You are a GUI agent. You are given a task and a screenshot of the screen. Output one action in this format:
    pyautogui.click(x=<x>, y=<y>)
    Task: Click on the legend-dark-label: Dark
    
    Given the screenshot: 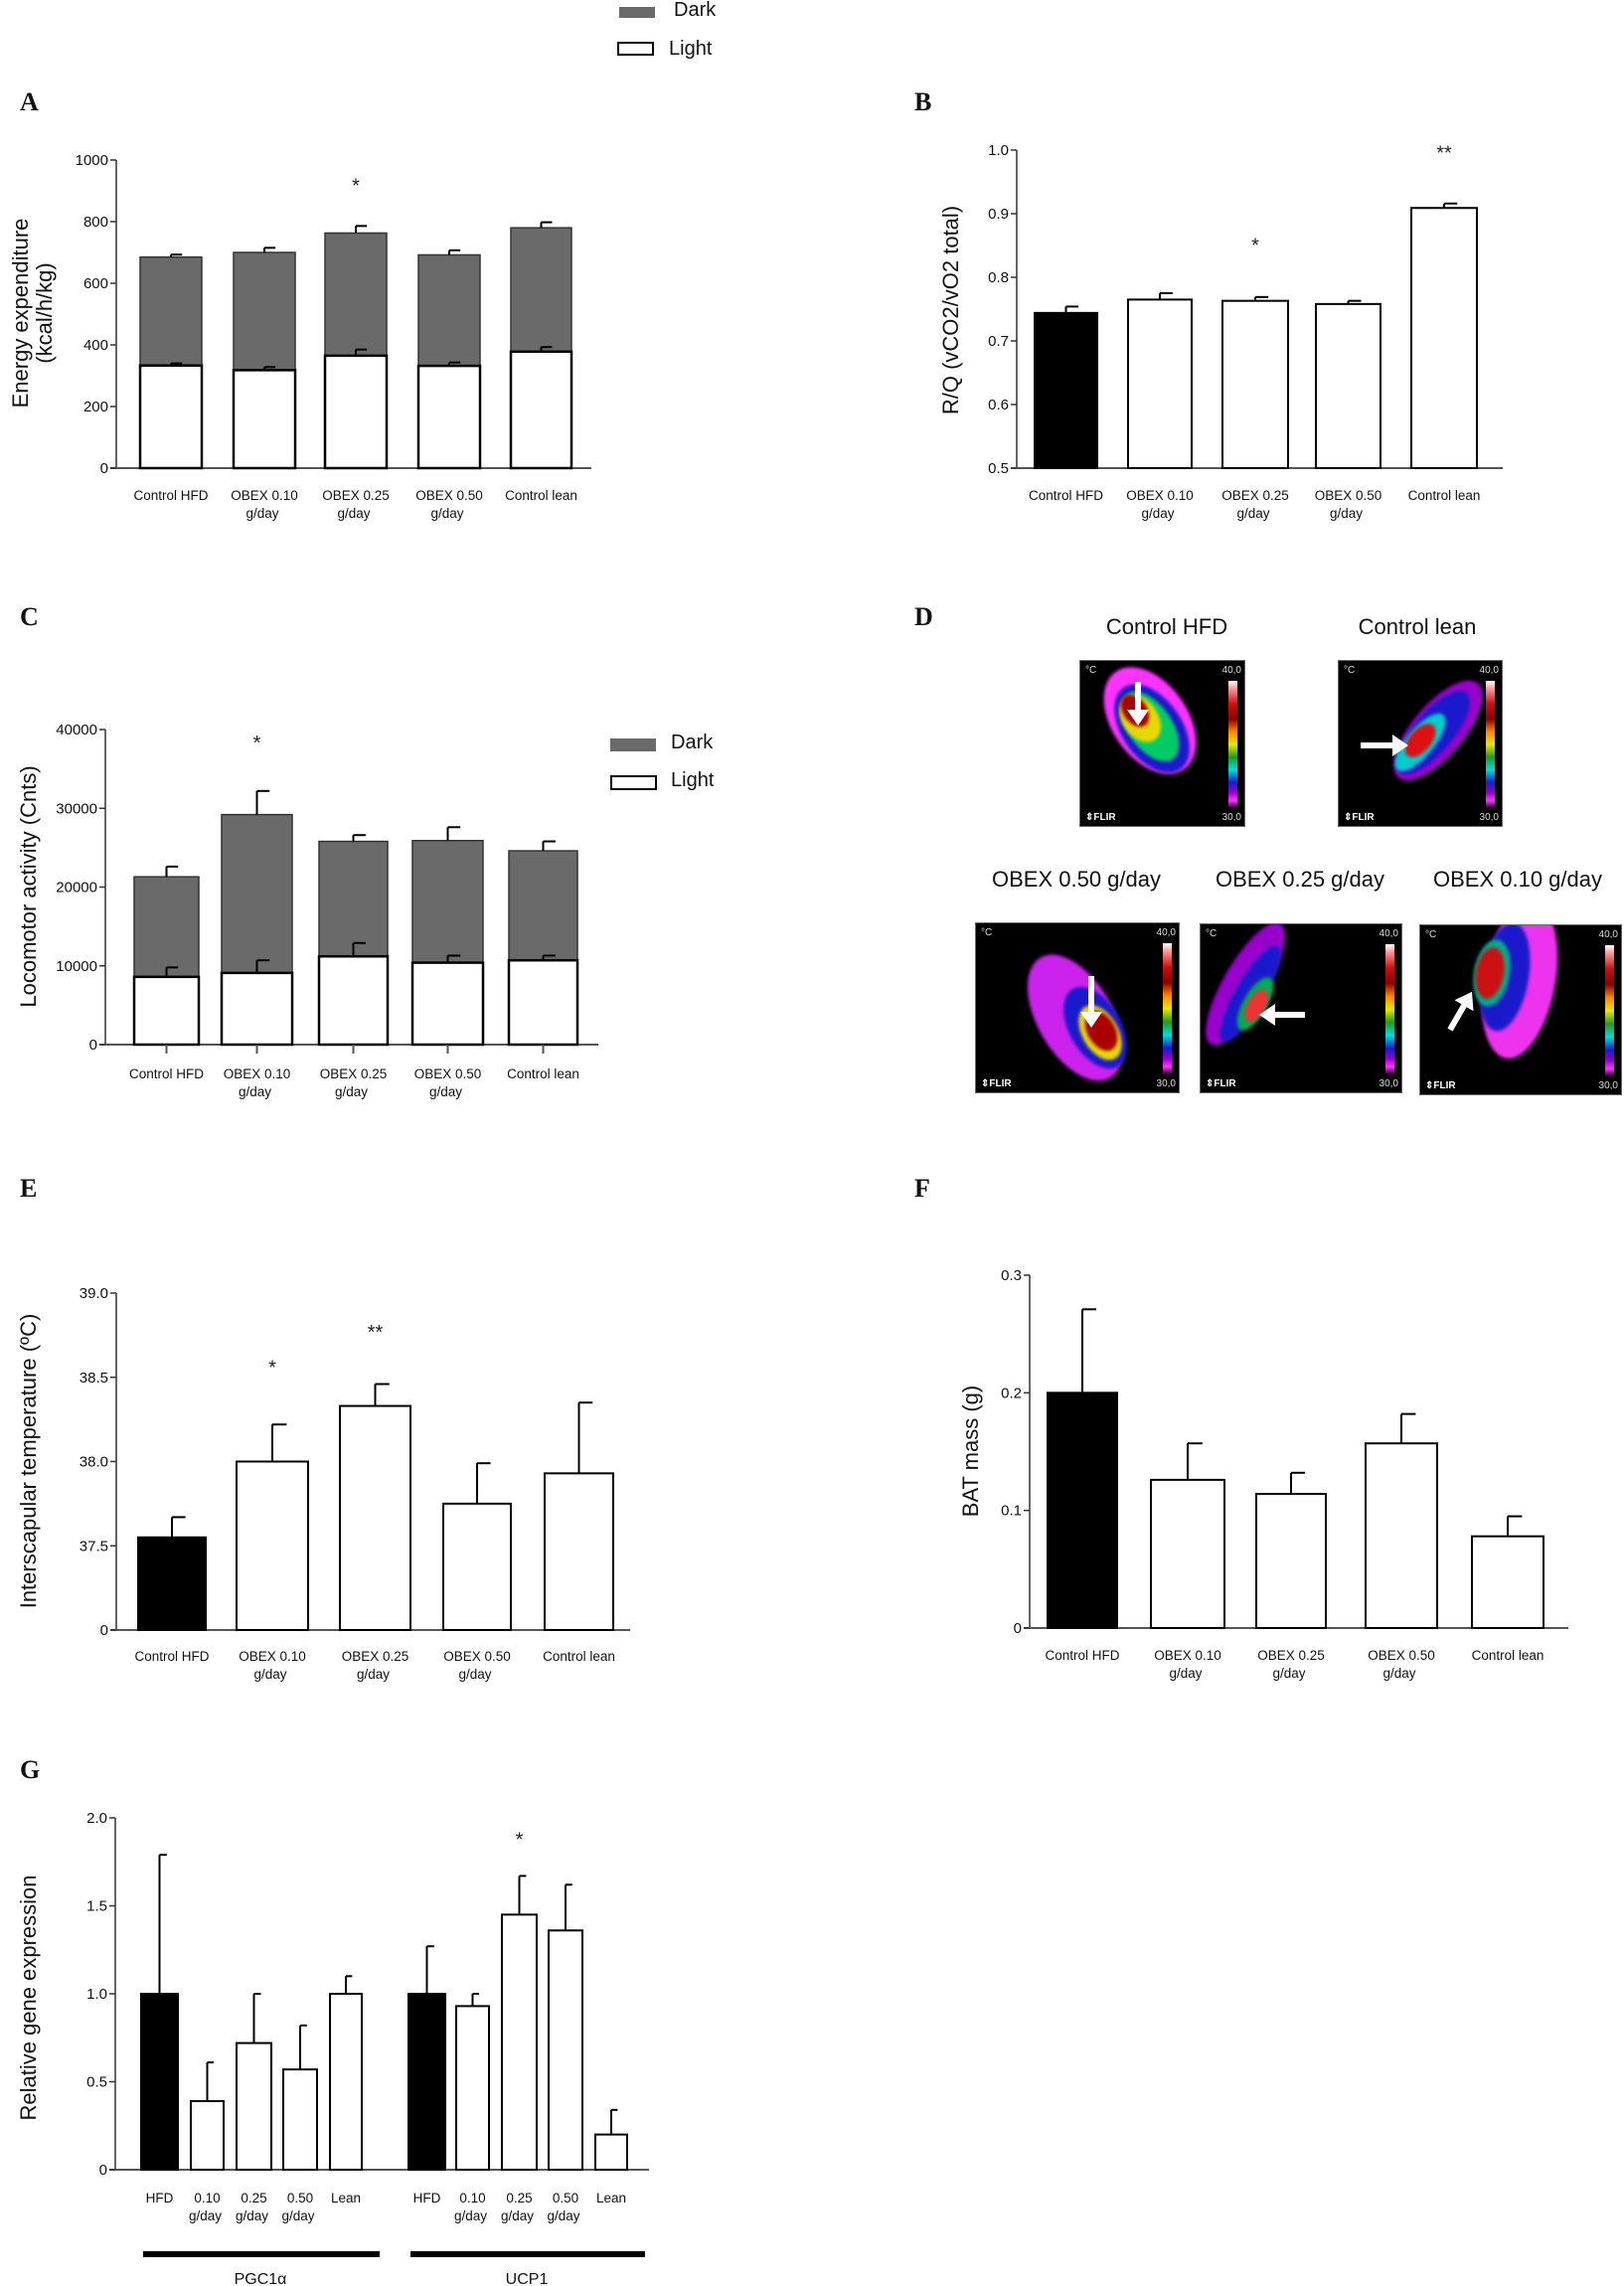 What is the action you would take?
    pyautogui.click(x=695, y=10)
    